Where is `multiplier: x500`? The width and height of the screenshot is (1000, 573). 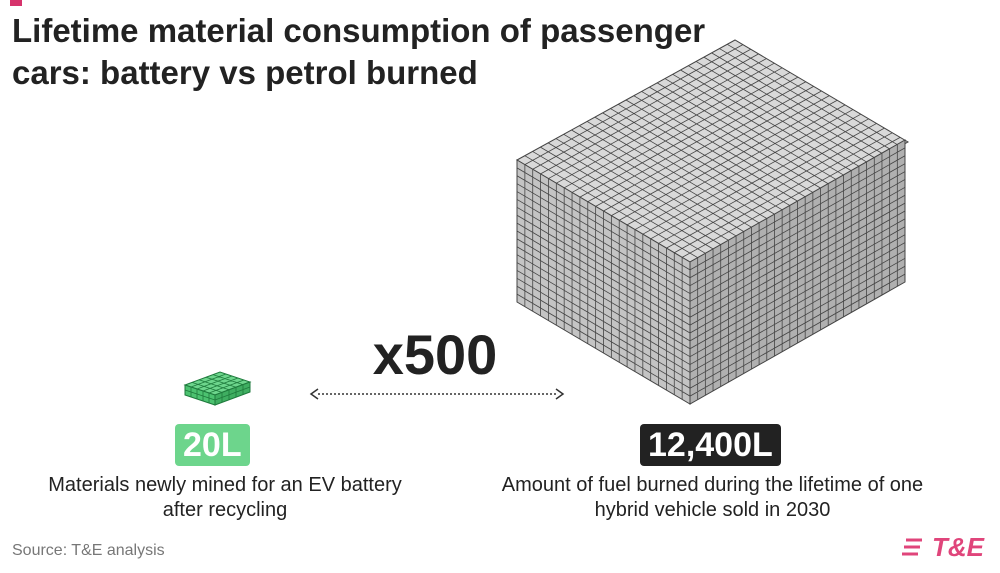
multiplier: x500 is located at coordinates (435, 354).